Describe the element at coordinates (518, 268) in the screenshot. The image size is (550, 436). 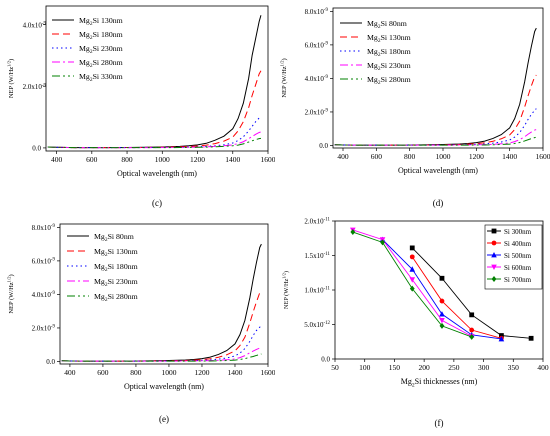
I see `legend-label-f-si-600nm: Si 600nm` at that location.